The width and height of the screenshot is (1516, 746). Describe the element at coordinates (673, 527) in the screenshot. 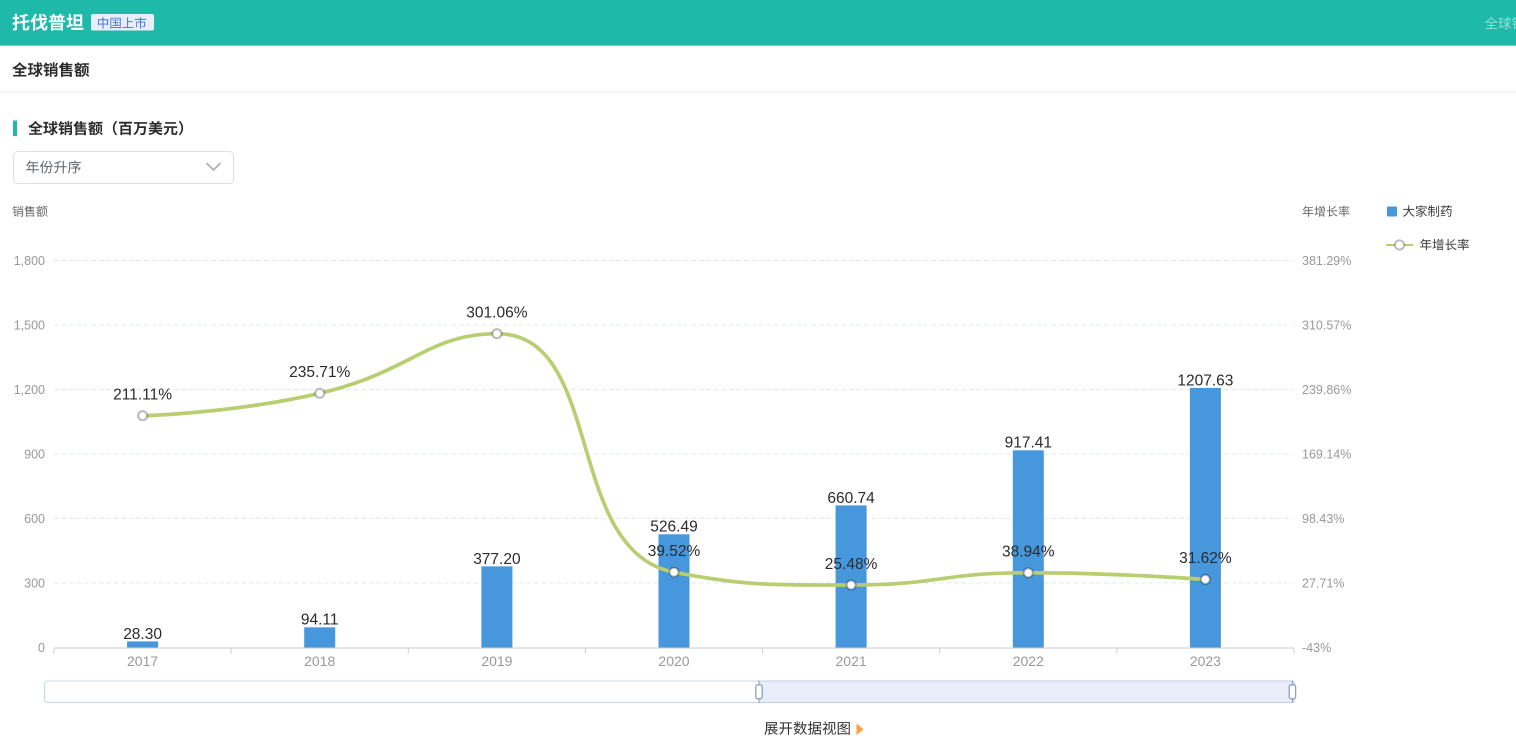

I see `svg-text: 526.49` at that location.